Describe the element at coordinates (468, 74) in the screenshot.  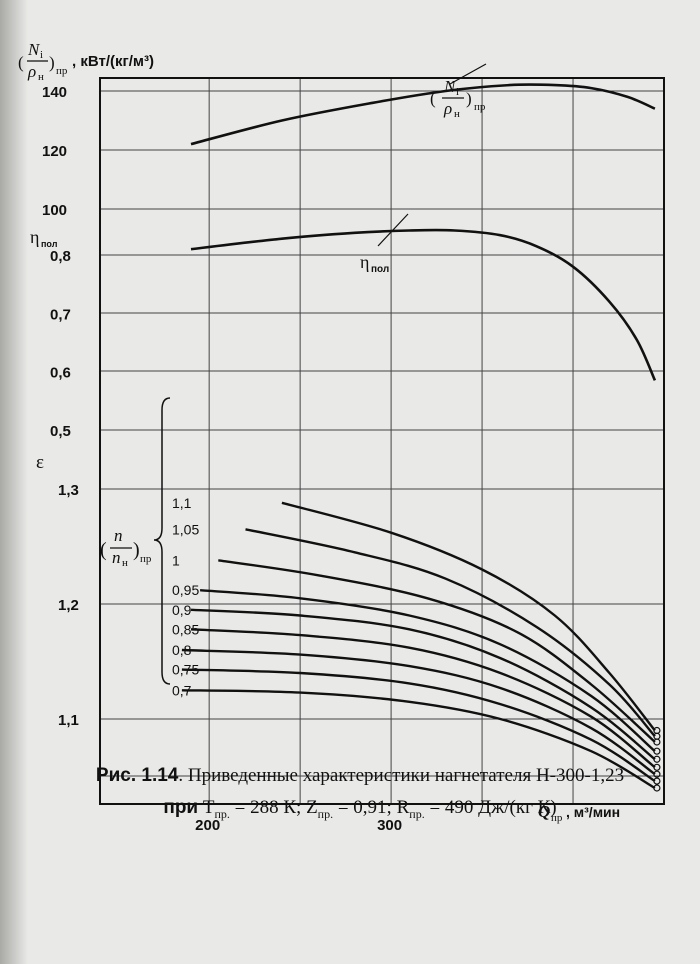
I see `power-curve-leader` at that location.